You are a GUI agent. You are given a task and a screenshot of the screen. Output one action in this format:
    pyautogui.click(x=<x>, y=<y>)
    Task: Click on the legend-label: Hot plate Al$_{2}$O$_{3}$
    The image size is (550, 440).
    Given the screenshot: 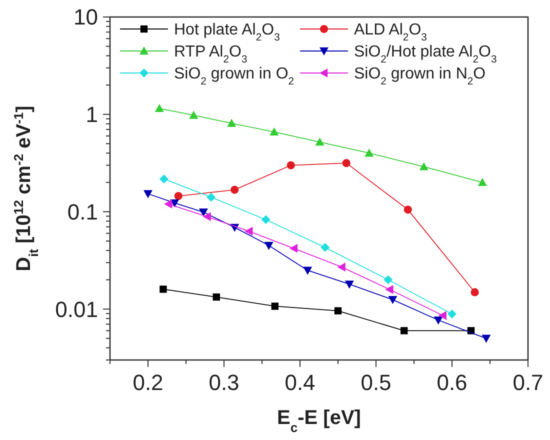 What is the action you would take?
    pyautogui.click(x=227, y=33)
    